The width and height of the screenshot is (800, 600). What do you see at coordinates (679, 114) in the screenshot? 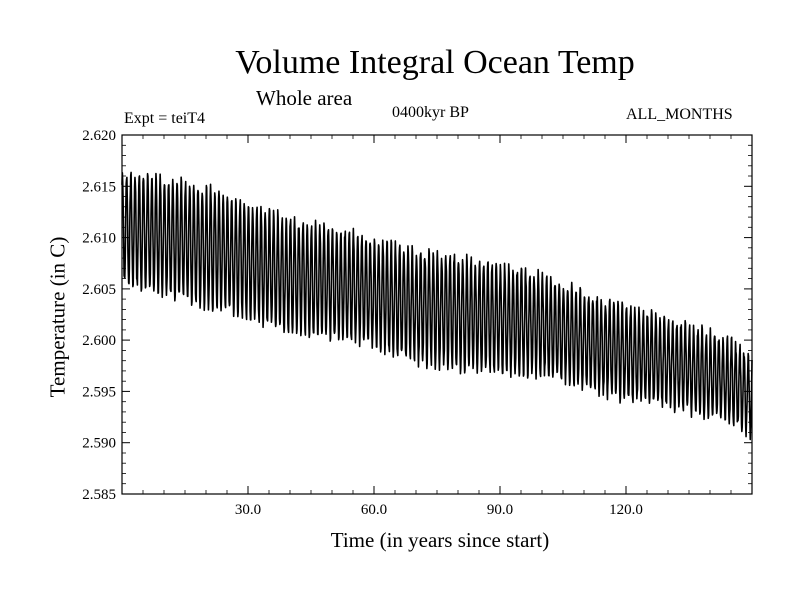
I see `months-label: ALL_MONTHS` at bounding box center [679, 114].